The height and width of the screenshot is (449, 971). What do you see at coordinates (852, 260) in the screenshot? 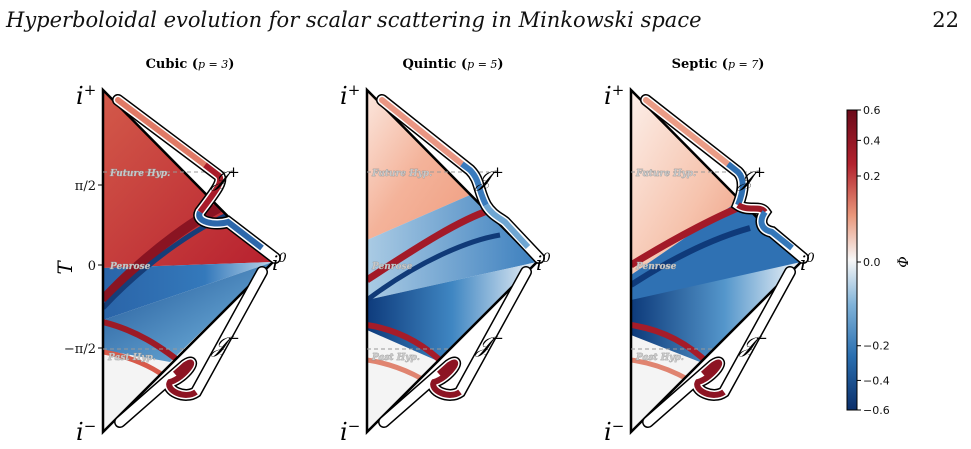
I see `colorbar-gradient` at bounding box center [852, 260].